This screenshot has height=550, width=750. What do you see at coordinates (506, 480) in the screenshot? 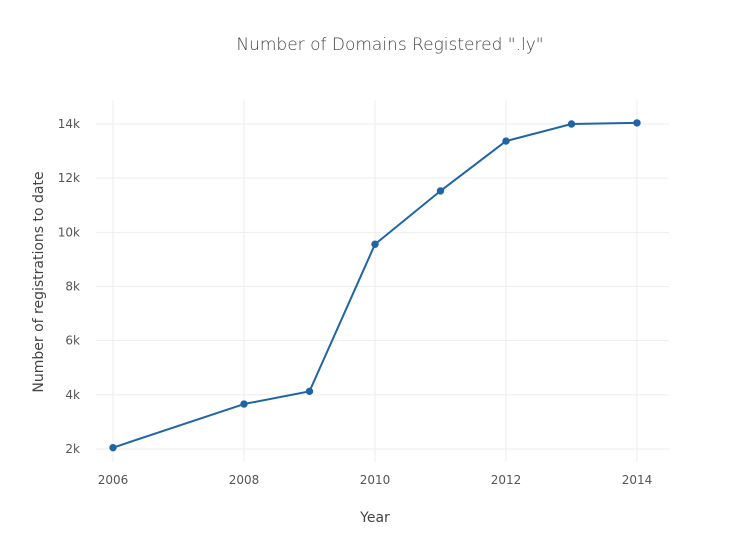
I see `x-tick-label: 2012` at bounding box center [506, 480].